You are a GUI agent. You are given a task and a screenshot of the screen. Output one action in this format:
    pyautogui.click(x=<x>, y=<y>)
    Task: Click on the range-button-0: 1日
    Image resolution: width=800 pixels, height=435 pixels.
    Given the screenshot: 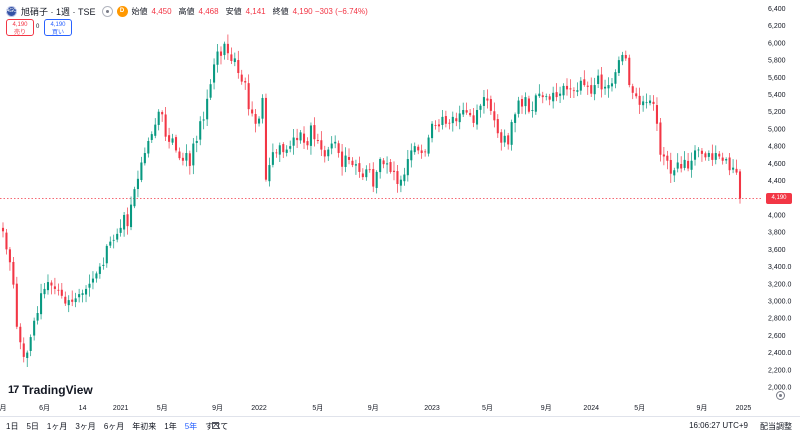 What is the action you would take?
    pyautogui.click(x=12, y=426)
    